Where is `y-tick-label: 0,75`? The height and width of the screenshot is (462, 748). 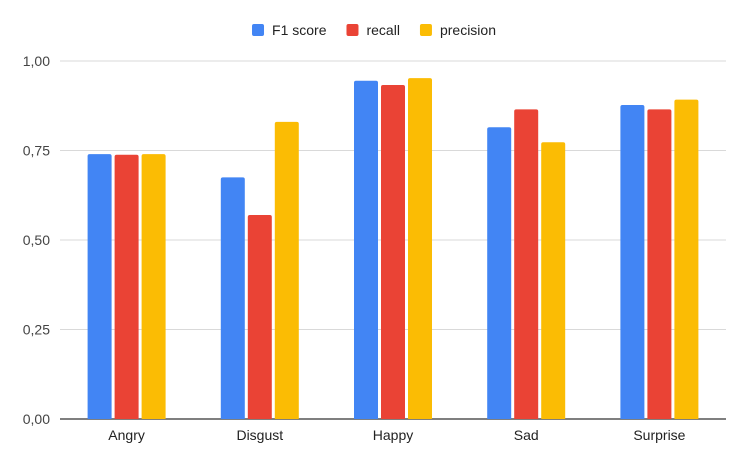 y-tick-label: 0,75 is located at coordinates (36, 151).